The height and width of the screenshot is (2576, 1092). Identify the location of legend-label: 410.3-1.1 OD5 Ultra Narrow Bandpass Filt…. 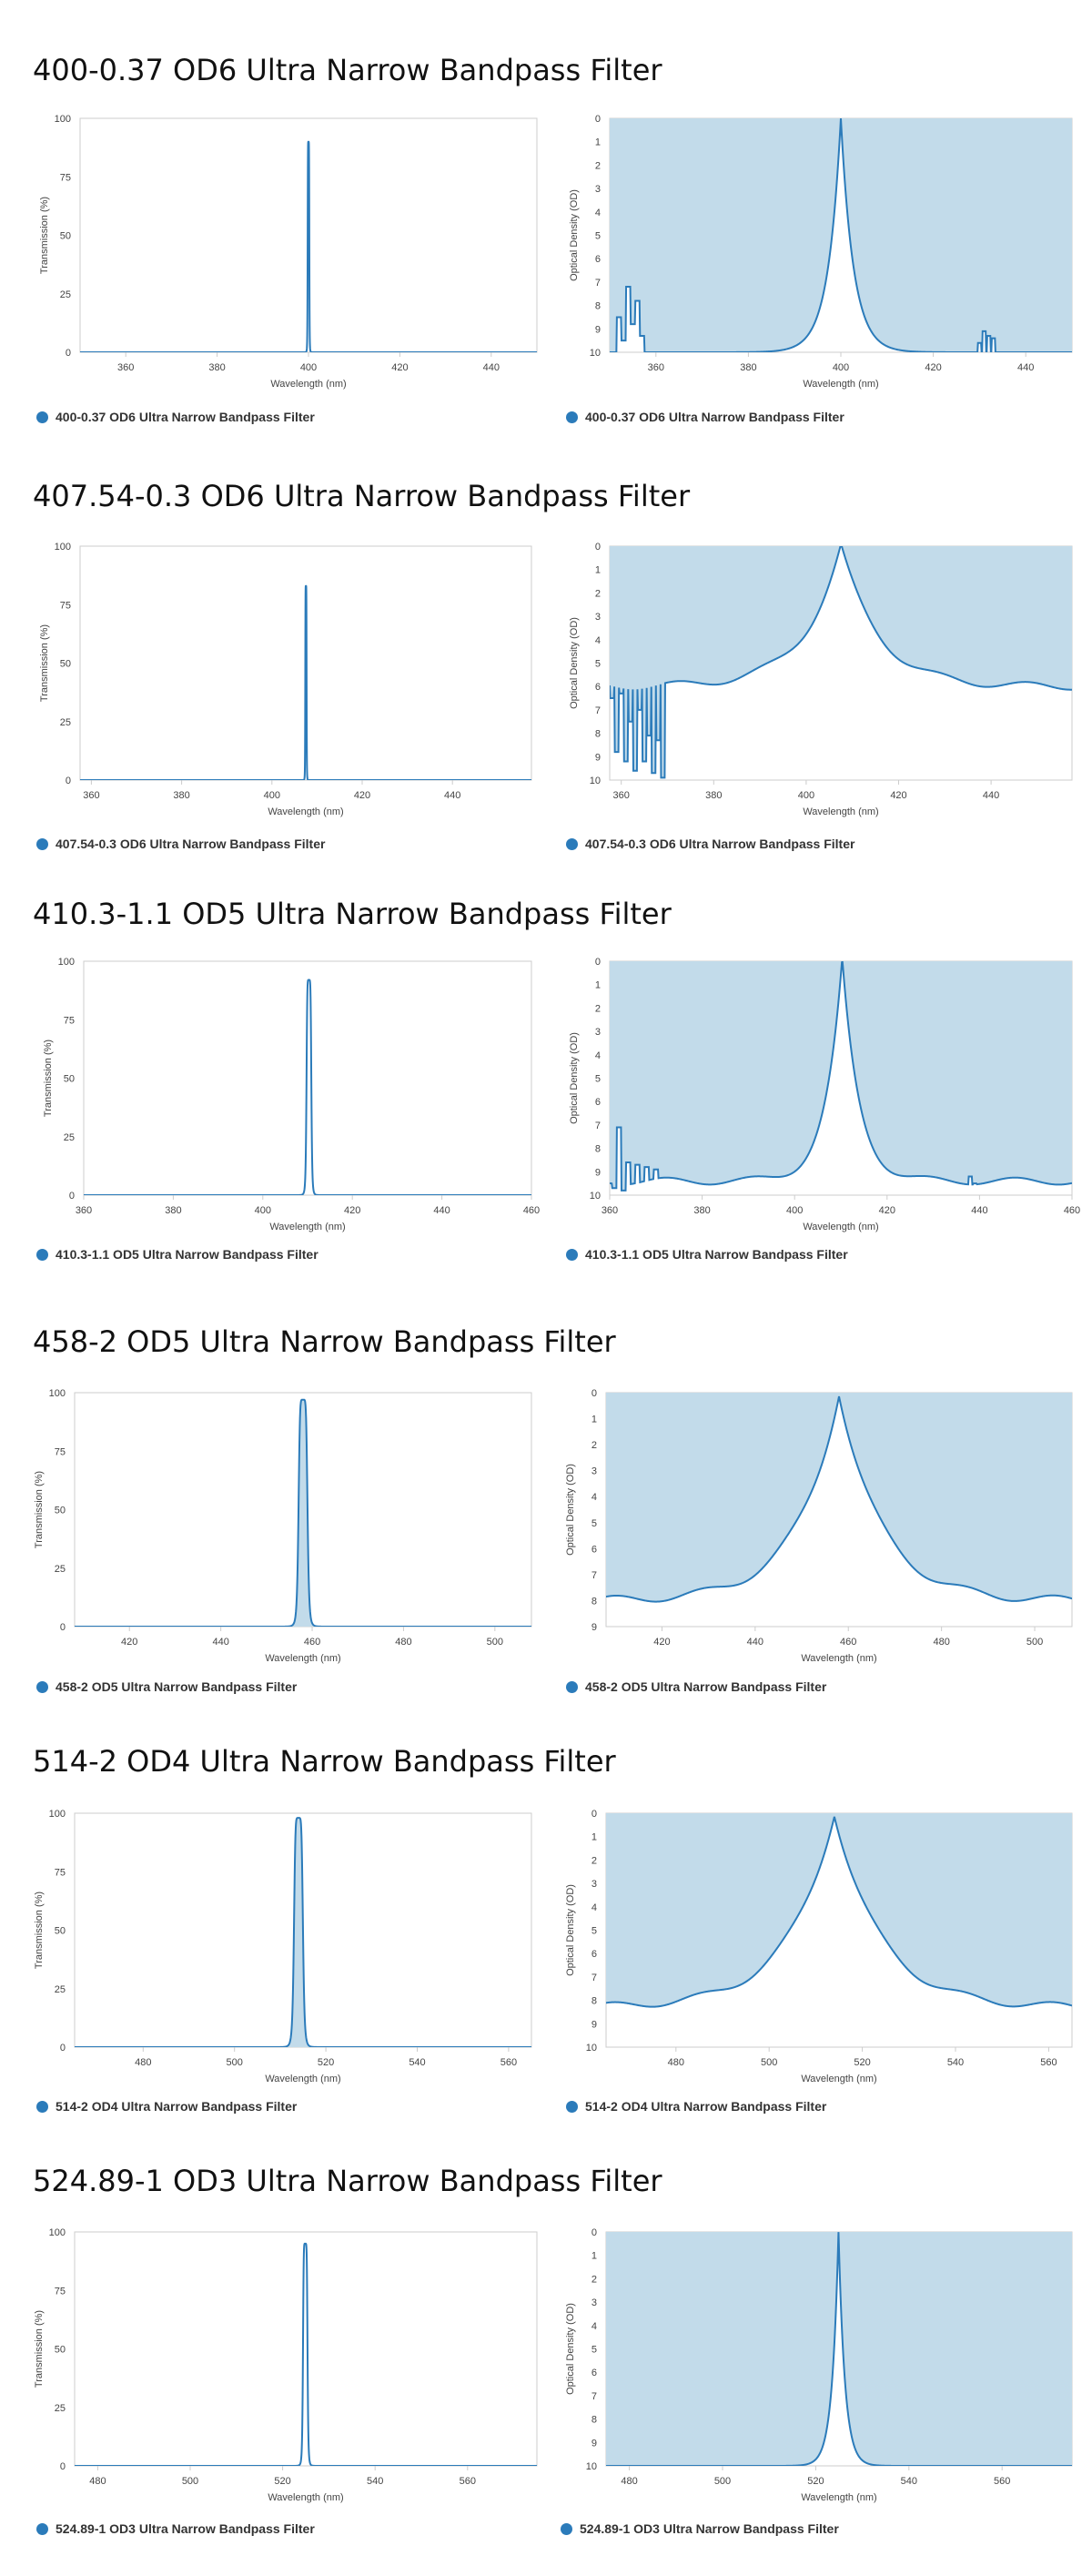
(187, 1254).